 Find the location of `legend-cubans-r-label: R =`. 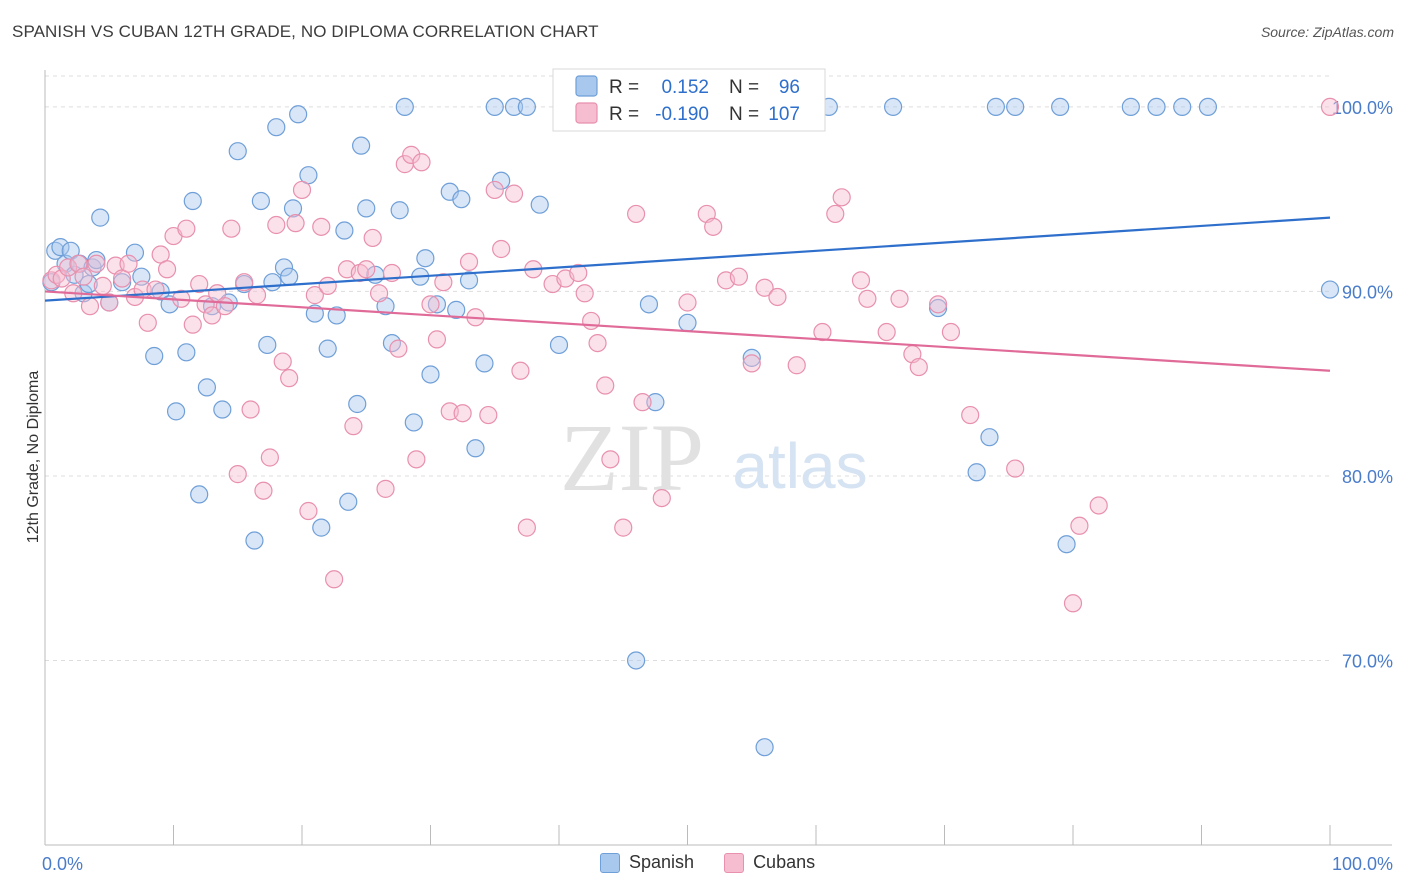

legend-cubans-r-label: R = is located at coordinates (624, 114).